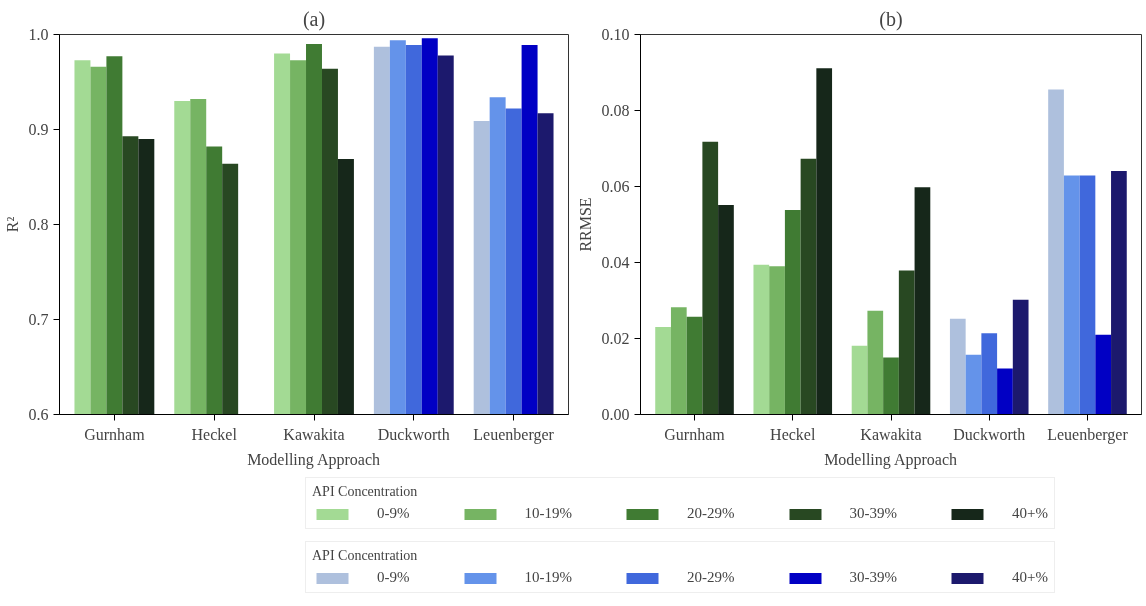 The height and width of the screenshot is (606, 1146). I want to click on y-tick-label: 0.10, so click(615, 34).